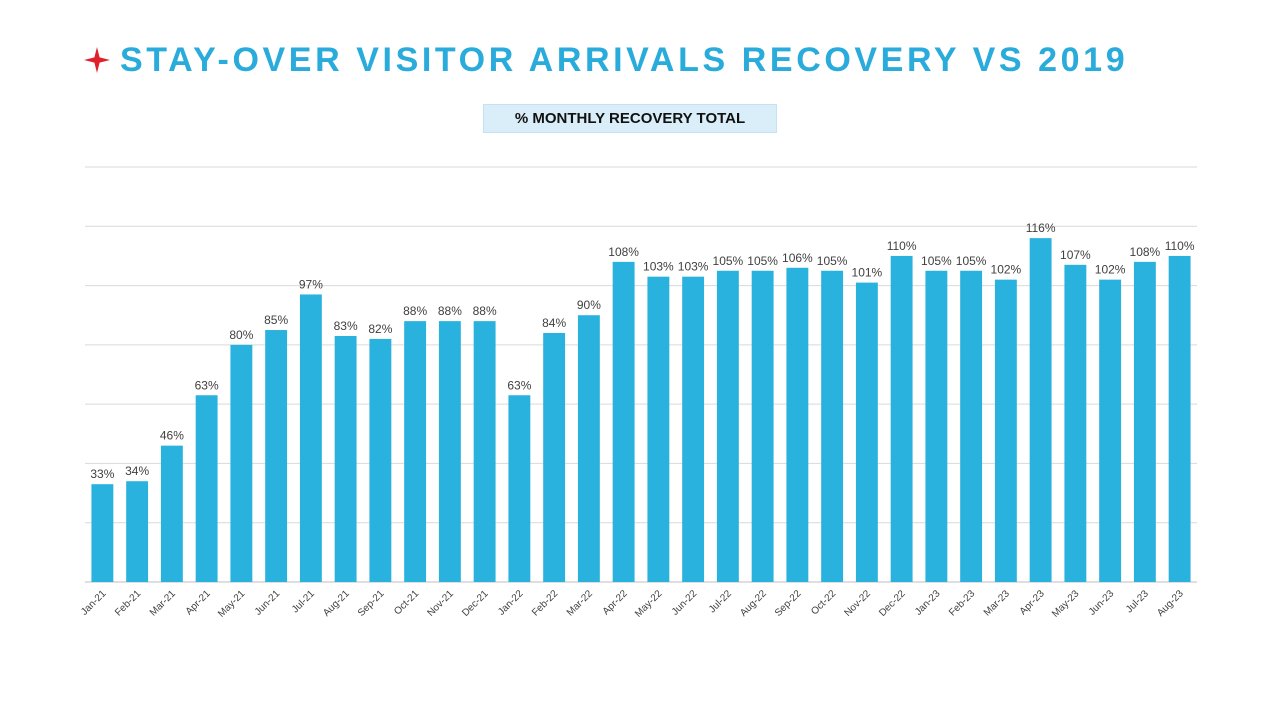  I want to click on x-tick-label: Apr-23, so click(1032, 602).